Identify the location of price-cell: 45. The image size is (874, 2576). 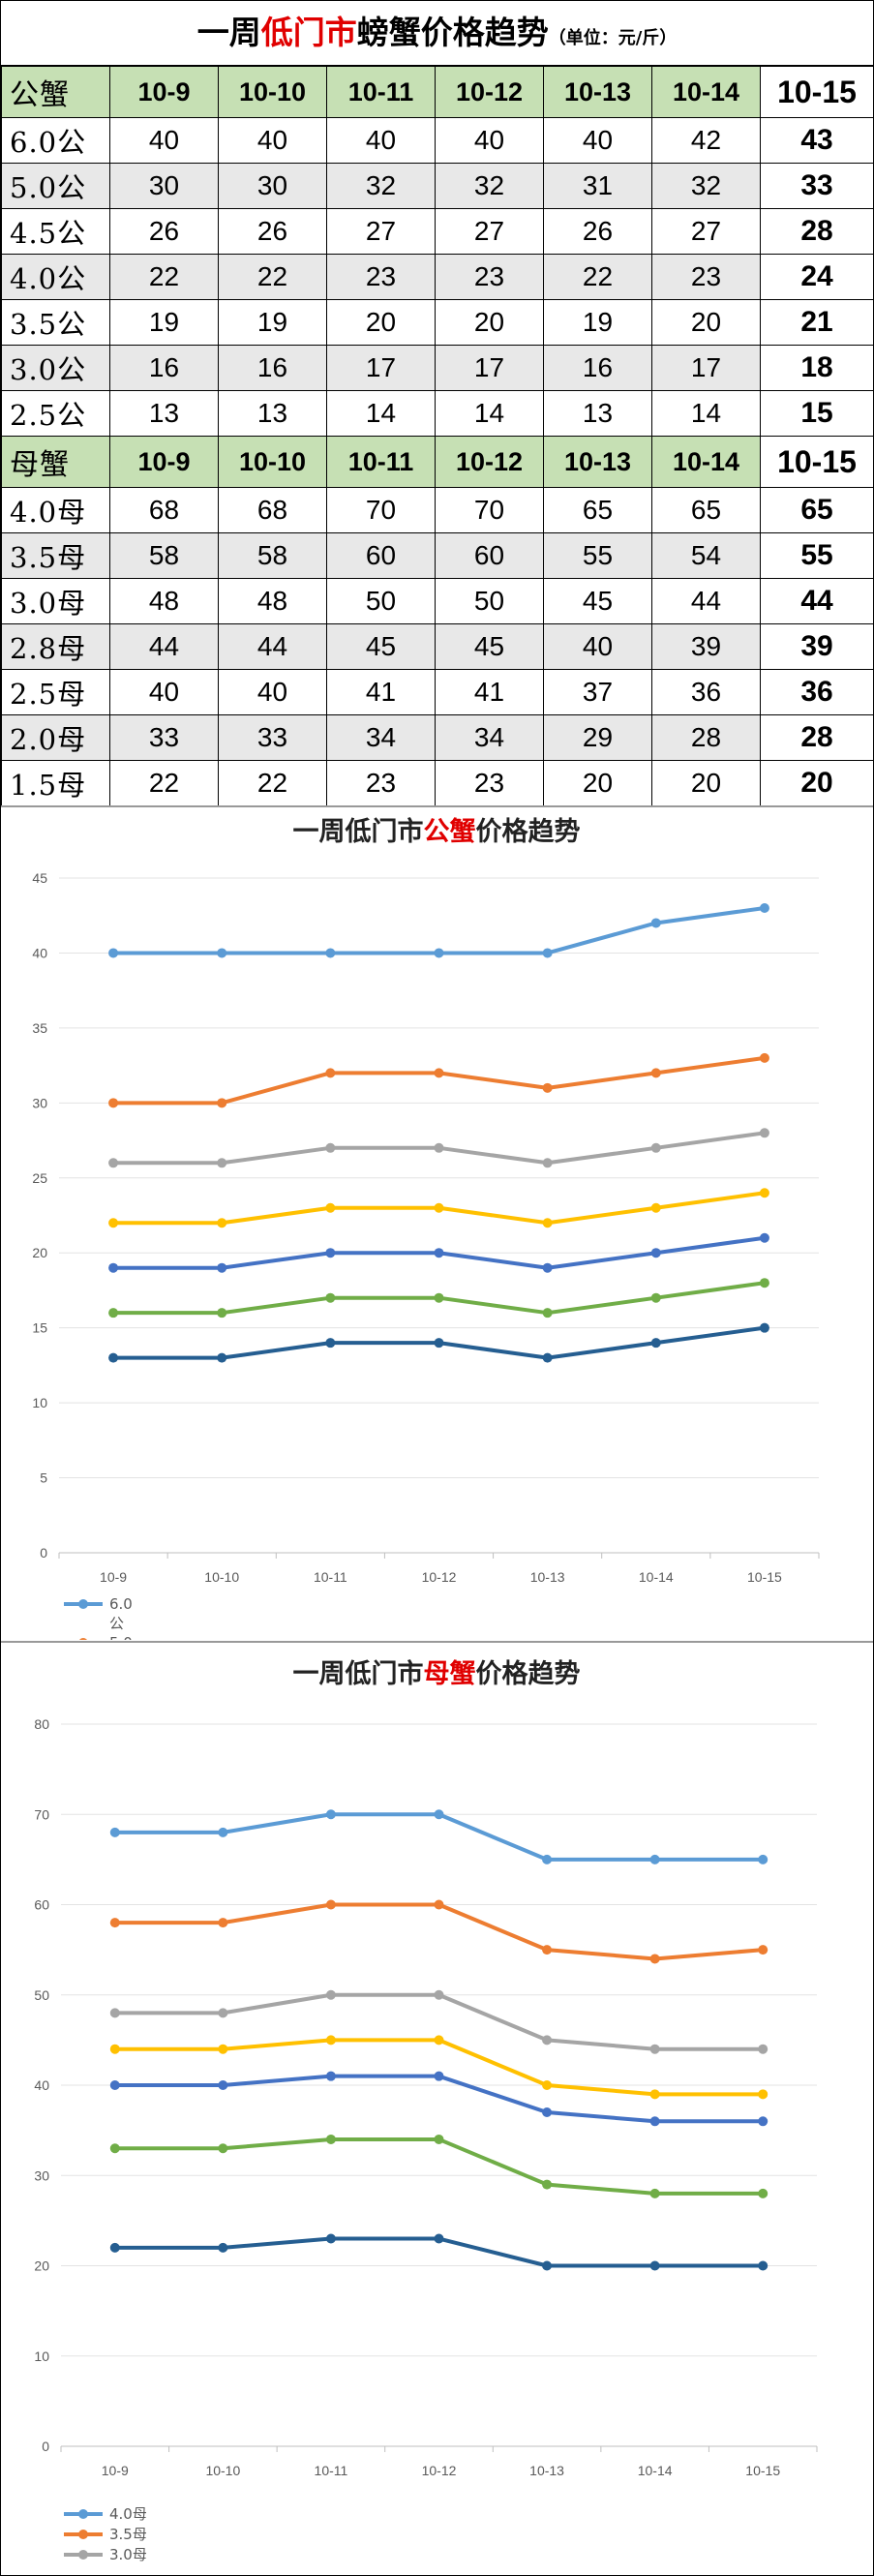
(597, 601).